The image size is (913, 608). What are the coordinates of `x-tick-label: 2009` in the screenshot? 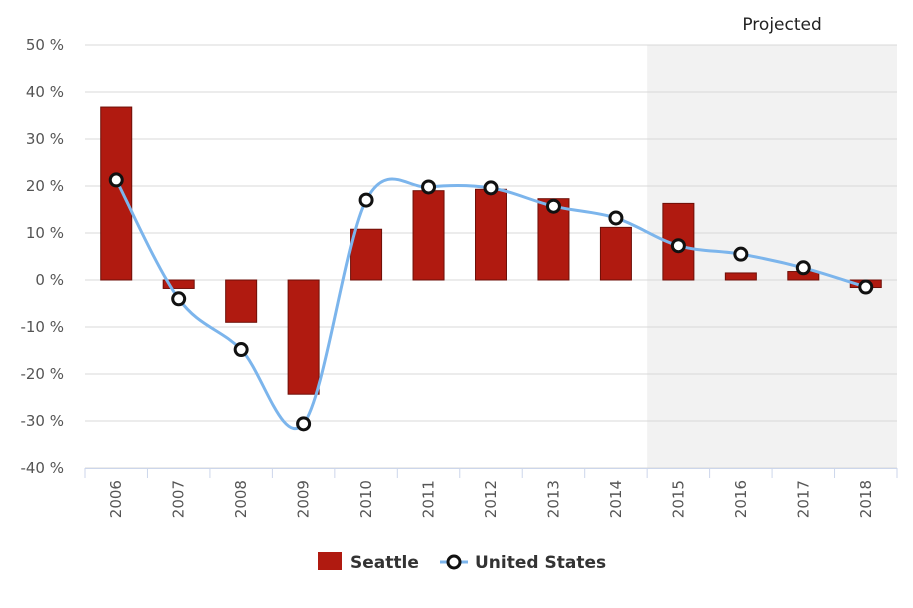 It's located at (304, 499).